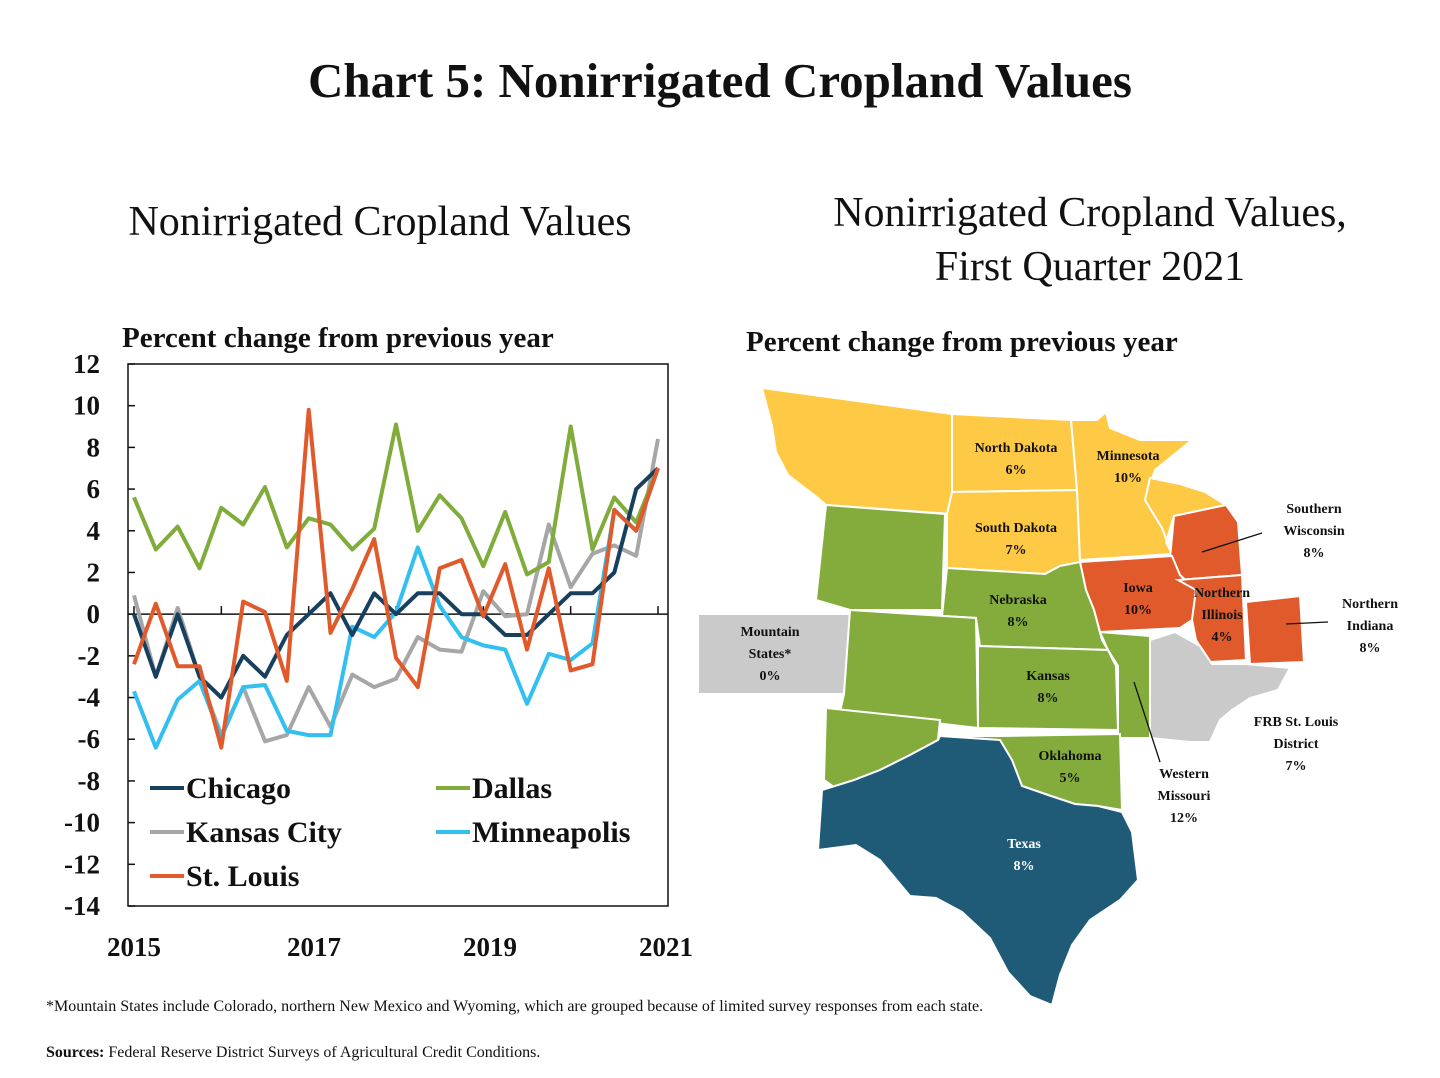 The width and height of the screenshot is (1440, 1078). What do you see at coordinates (1275, 630) in the screenshot?
I see `region-northern-indiana` at bounding box center [1275, 630].